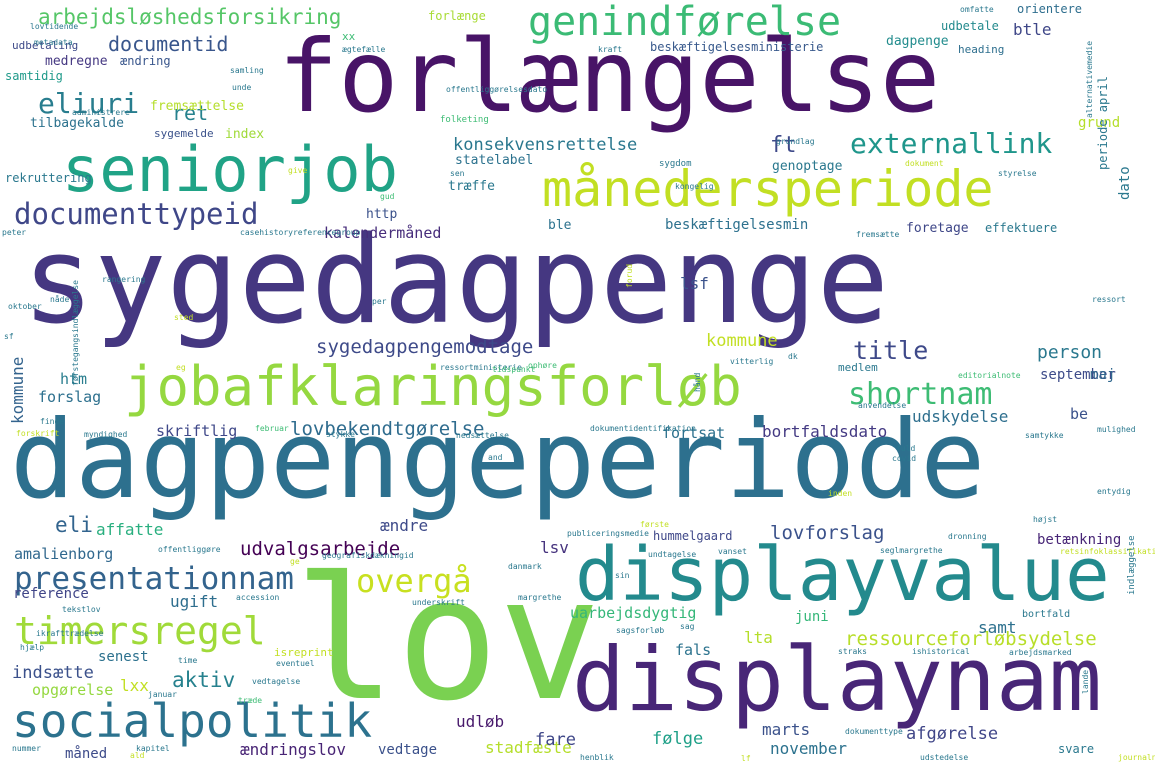 This screenshot has width=1155, height=770. Describe the element at coordinates (184, 133) in the screenshot. I see `word-index: sygemelde` at that location.